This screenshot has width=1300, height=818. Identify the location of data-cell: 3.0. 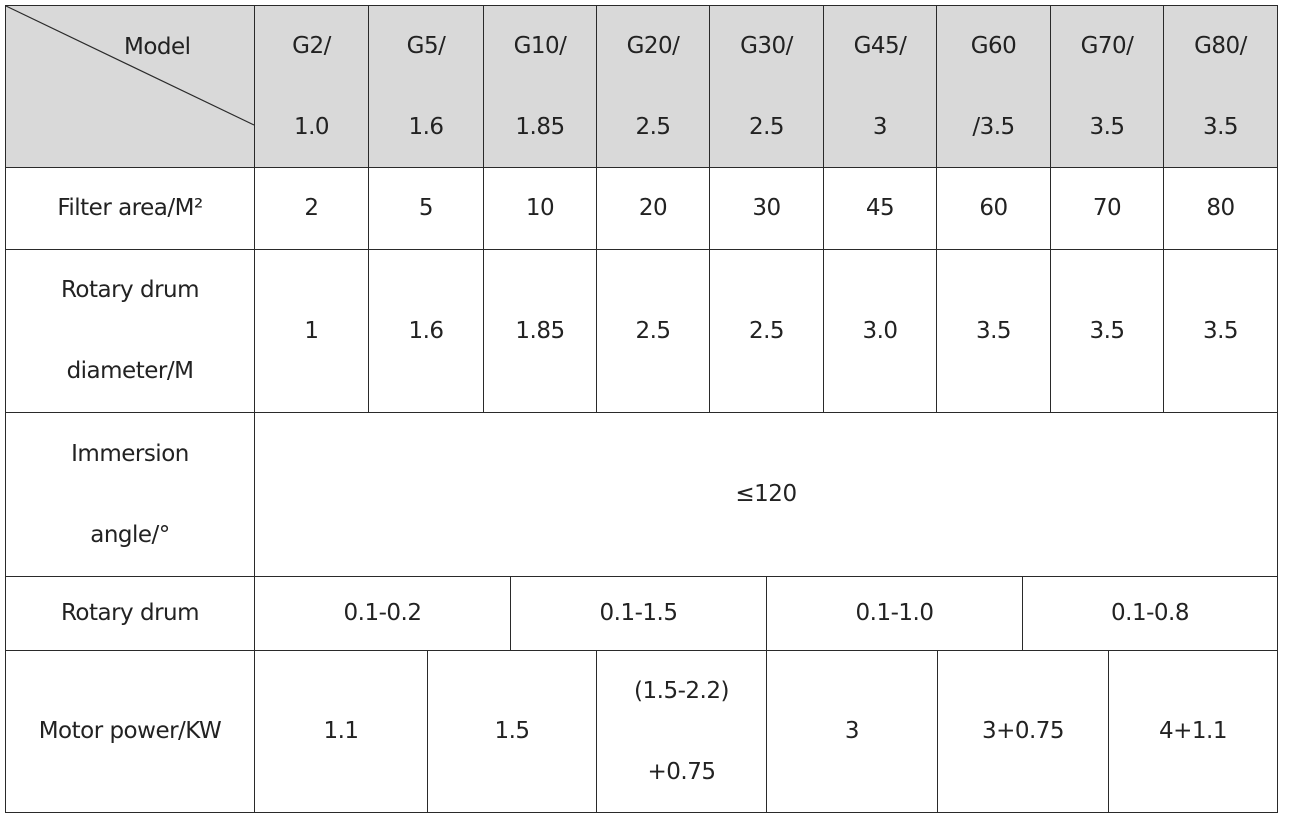
(880, 331).